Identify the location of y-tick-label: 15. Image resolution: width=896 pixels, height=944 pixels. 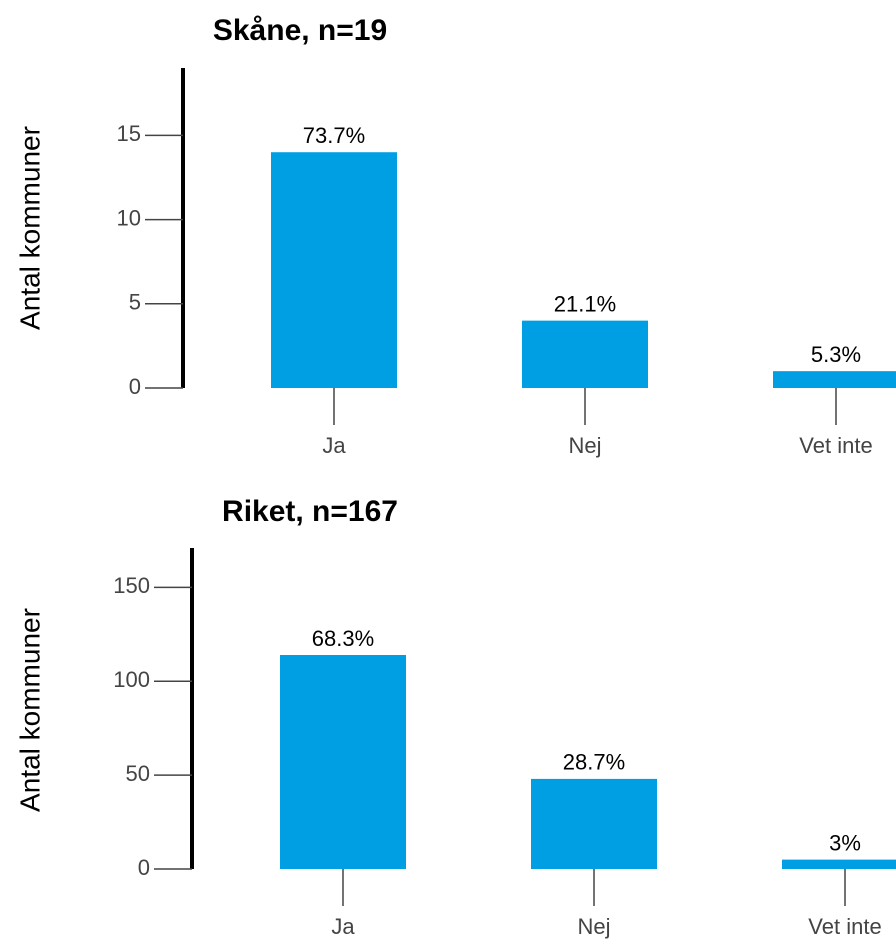
(129, 133).